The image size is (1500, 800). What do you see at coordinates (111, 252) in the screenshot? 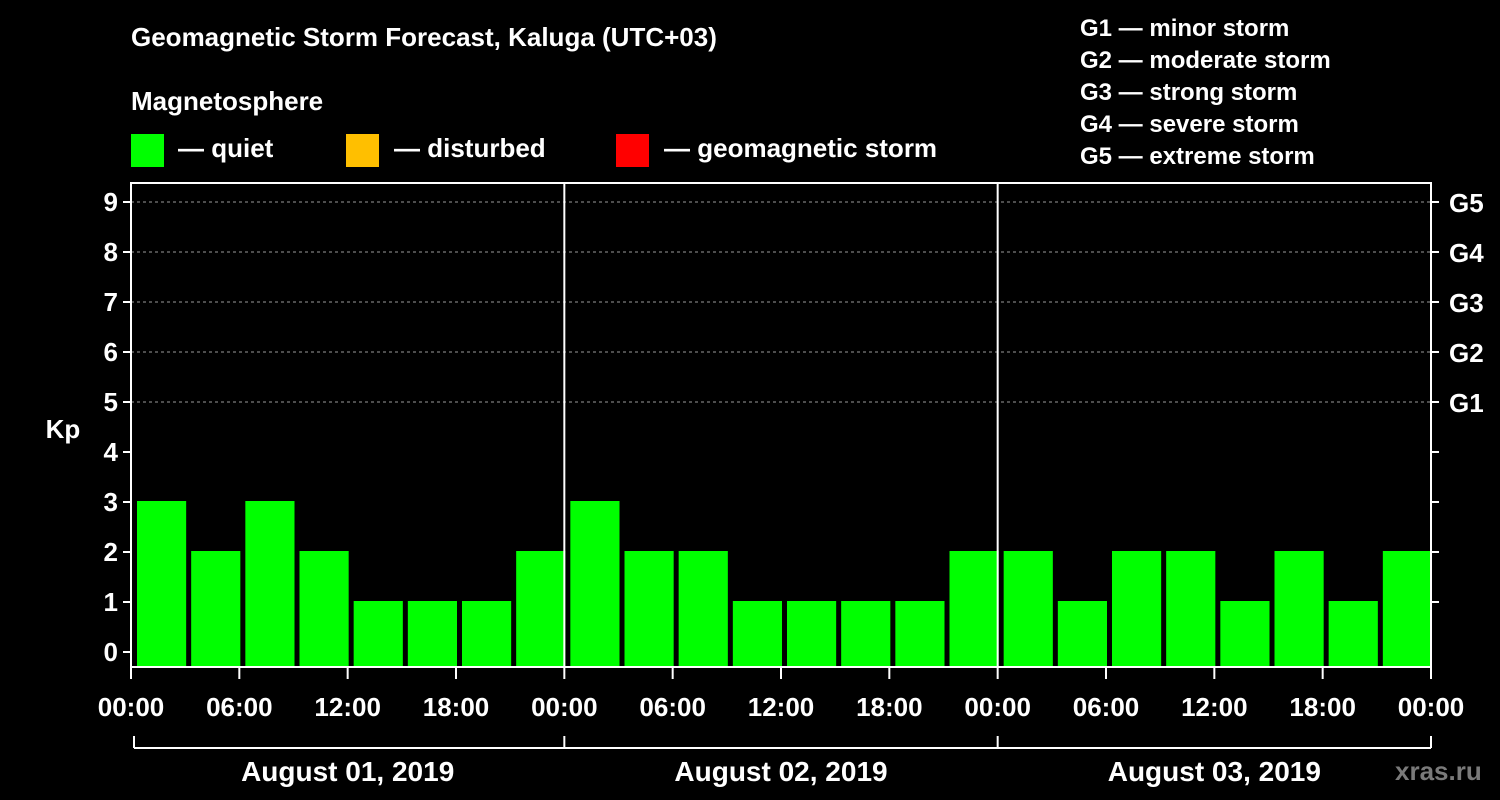
I see `y-tick-label: 8` at bounding box center [111, 252].